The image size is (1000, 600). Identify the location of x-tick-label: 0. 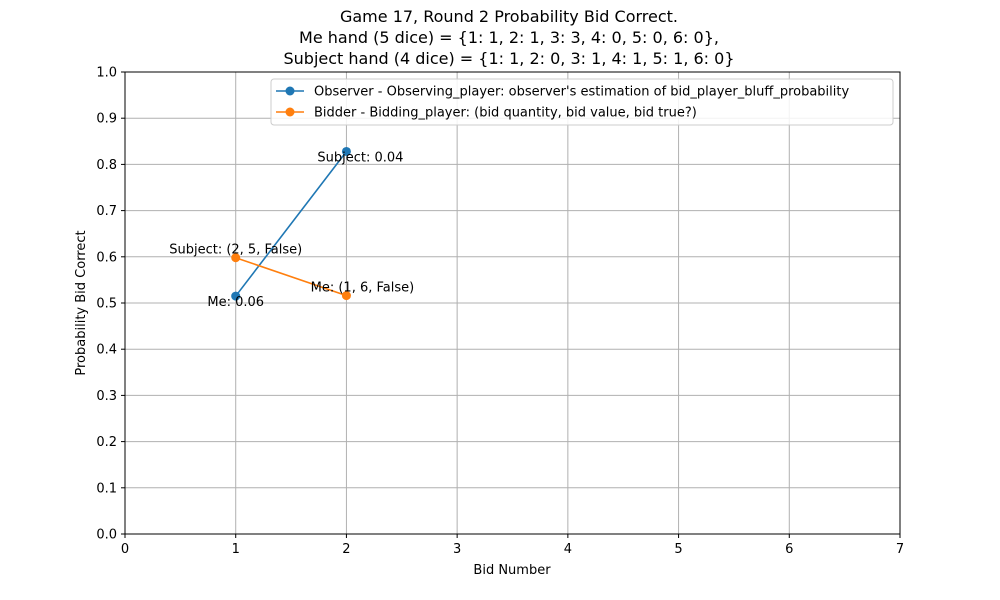
(125, 549).